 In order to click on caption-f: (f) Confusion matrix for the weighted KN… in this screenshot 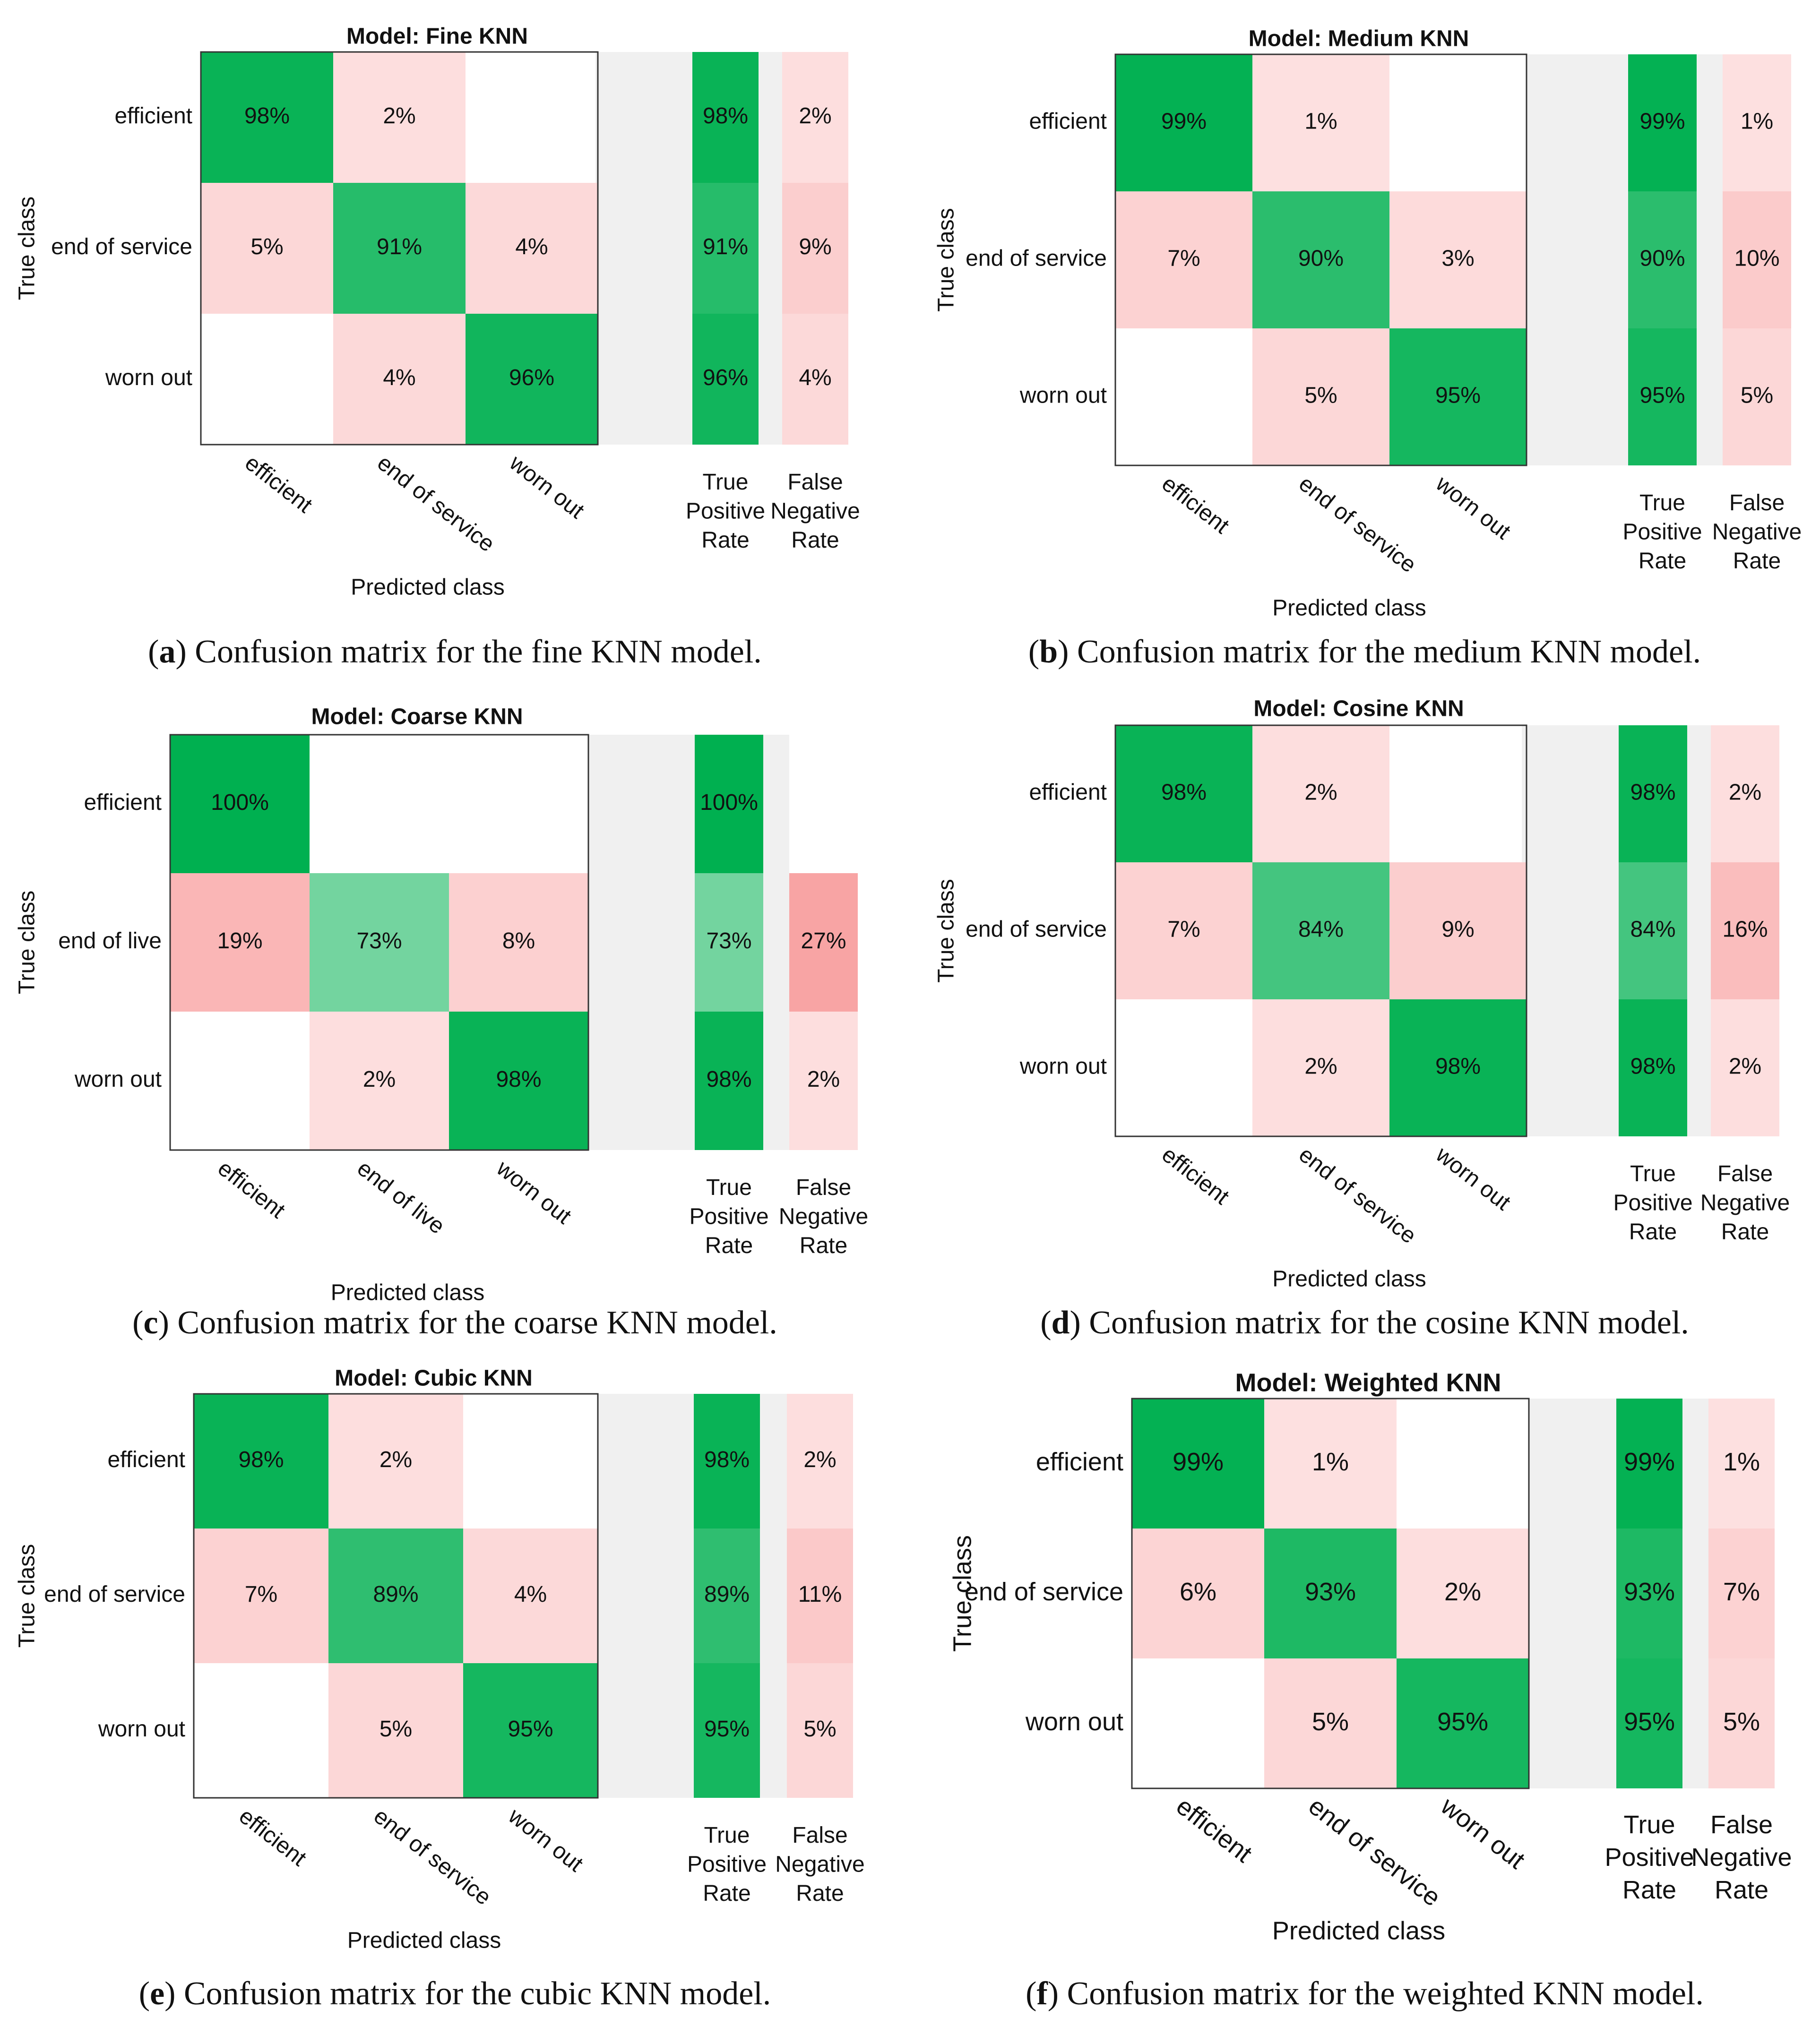, I will do `click(1365, 1993)`.